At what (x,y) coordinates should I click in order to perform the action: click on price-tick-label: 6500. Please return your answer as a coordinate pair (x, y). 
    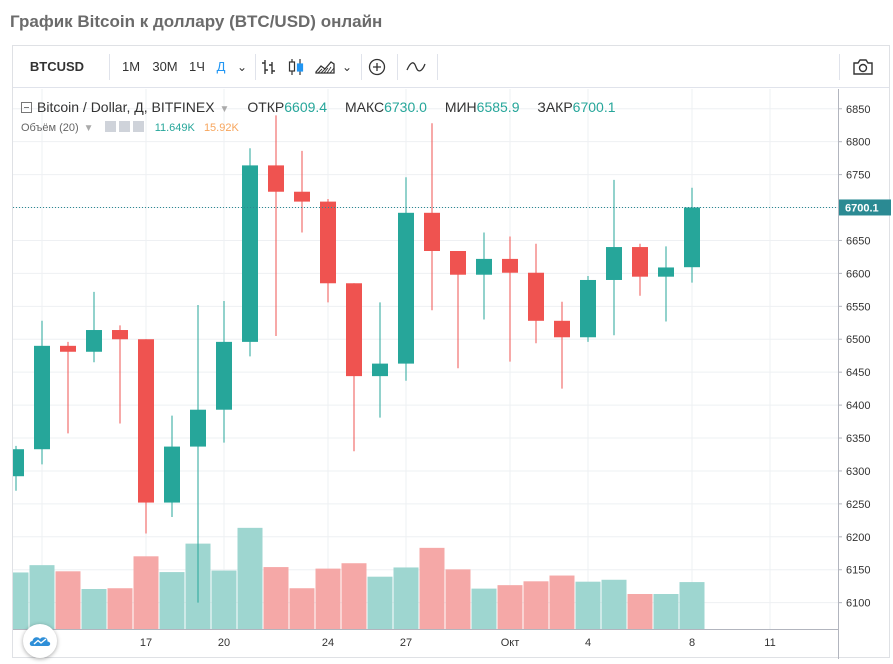
    Looking at the image, I should click on (858, 340).